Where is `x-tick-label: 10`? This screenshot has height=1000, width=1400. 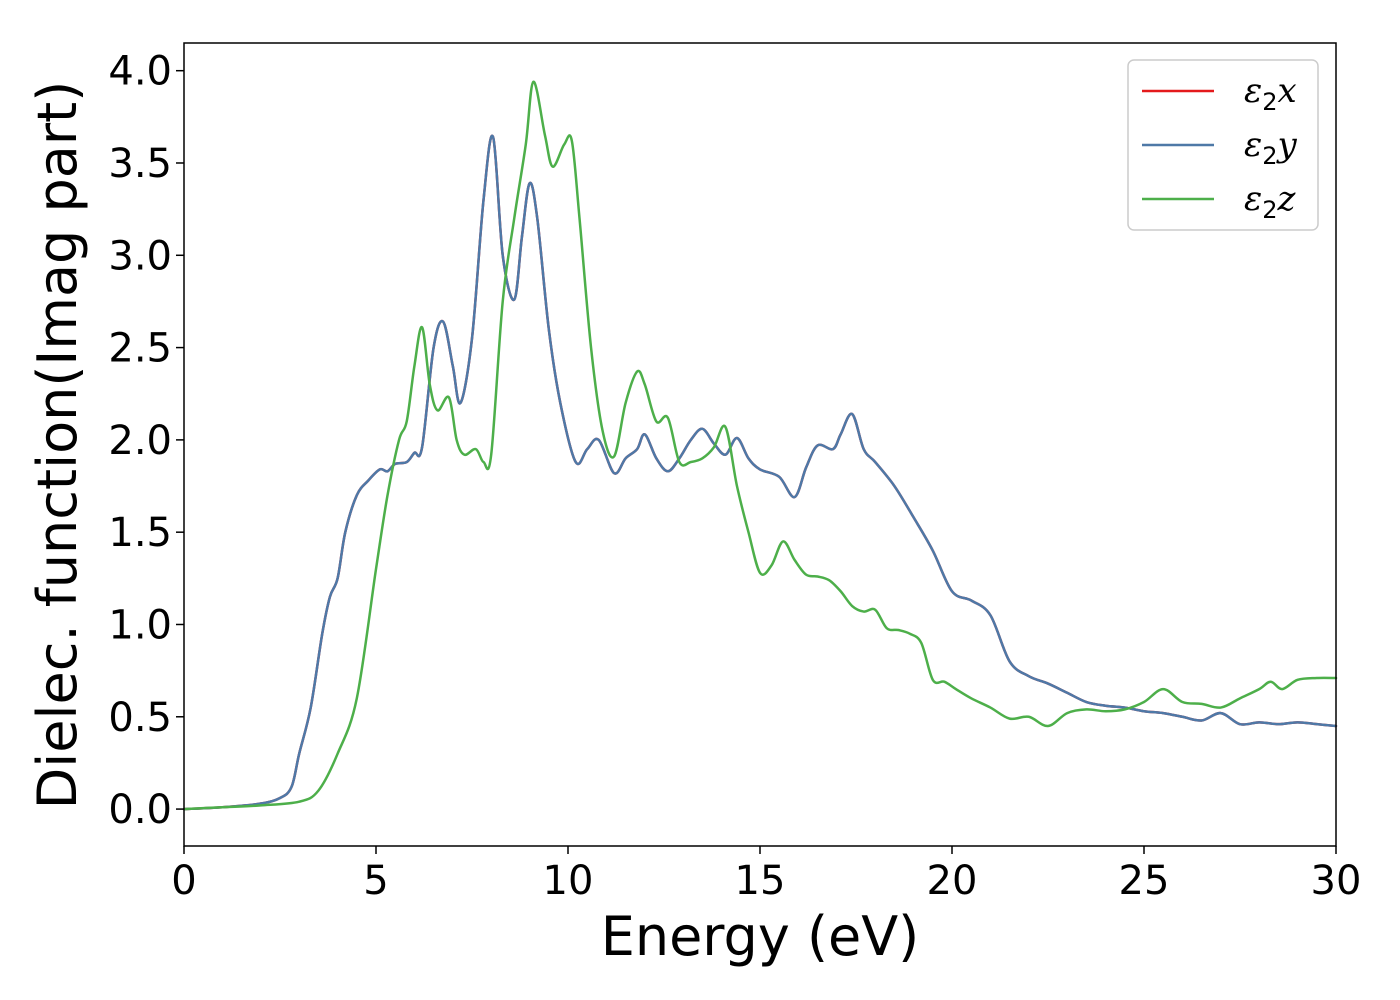 x-tick-label: 10 is located at coordinates (568, 881).